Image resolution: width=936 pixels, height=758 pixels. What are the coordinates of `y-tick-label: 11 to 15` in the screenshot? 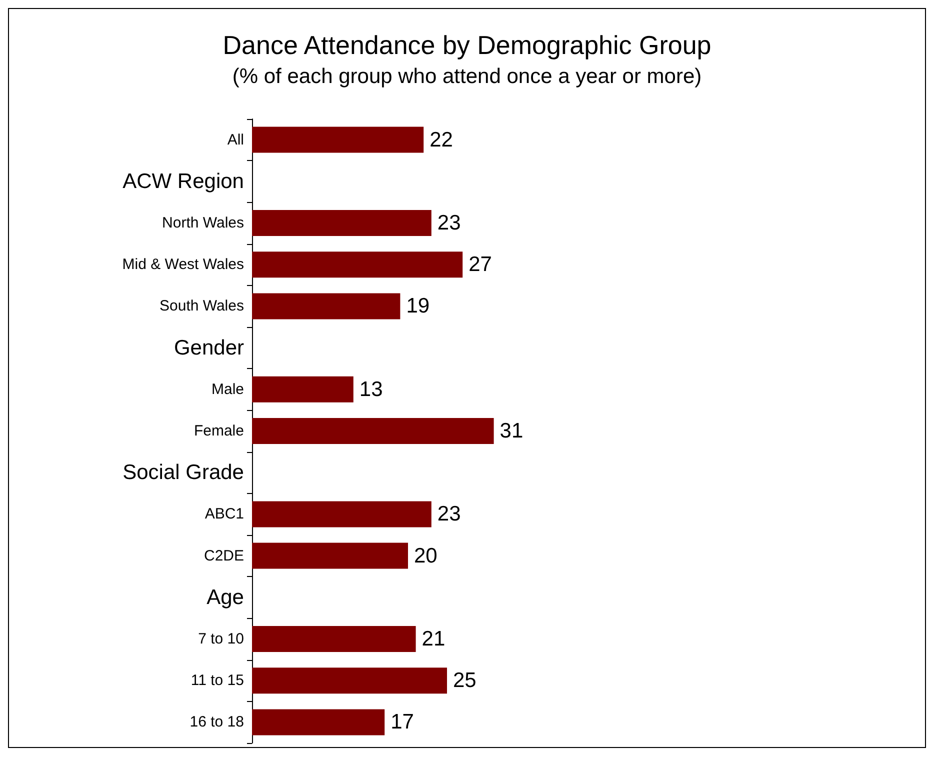 It's located at (217, 681).